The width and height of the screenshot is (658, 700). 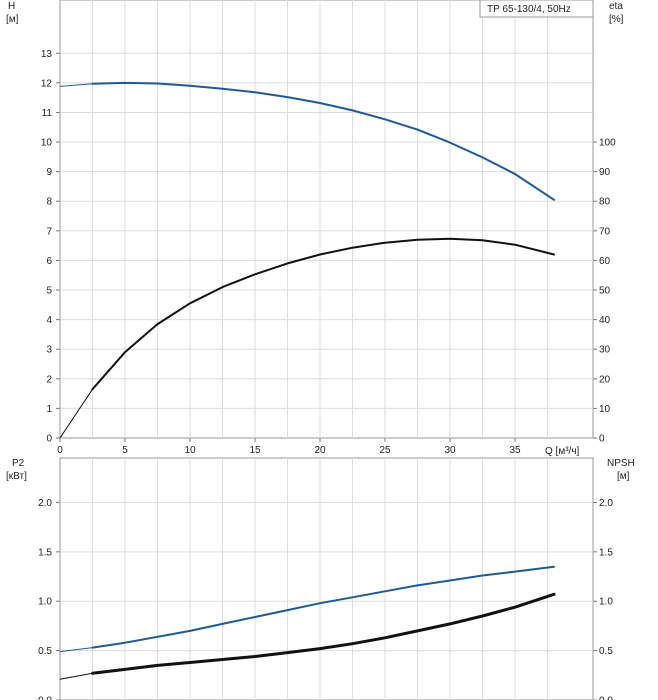 What do you see at coordinates (49, 261) in the screenshot?
I see `left-tick-label: 6` at bounding box center [49, 261].